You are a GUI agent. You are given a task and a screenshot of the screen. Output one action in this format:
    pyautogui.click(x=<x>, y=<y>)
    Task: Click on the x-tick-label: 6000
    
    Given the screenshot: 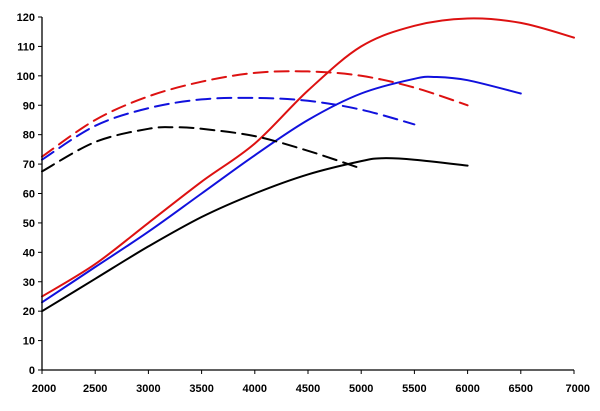 What is the action you would take?
    pyautogui.click(x=467, y=389)
    